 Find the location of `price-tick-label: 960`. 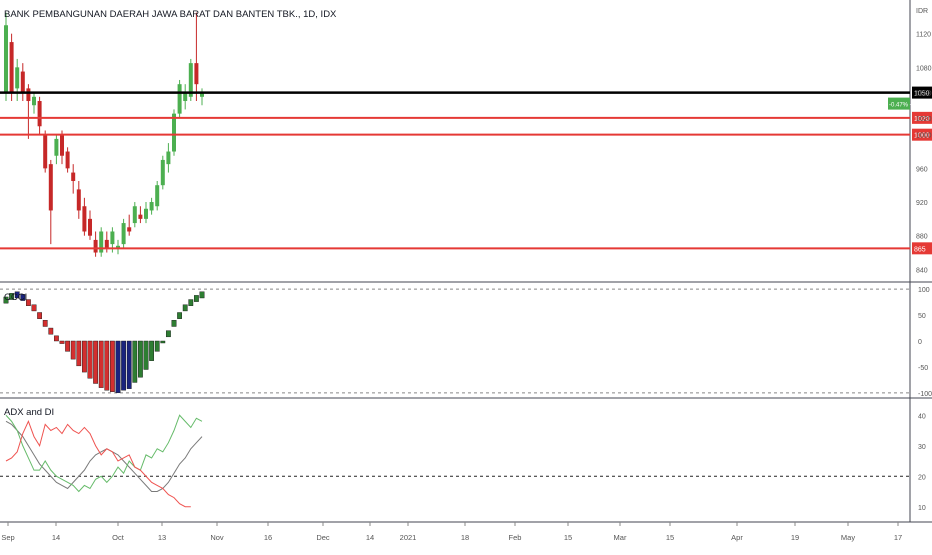

price-tick-label: 960 is located at coordinates (922, 169).